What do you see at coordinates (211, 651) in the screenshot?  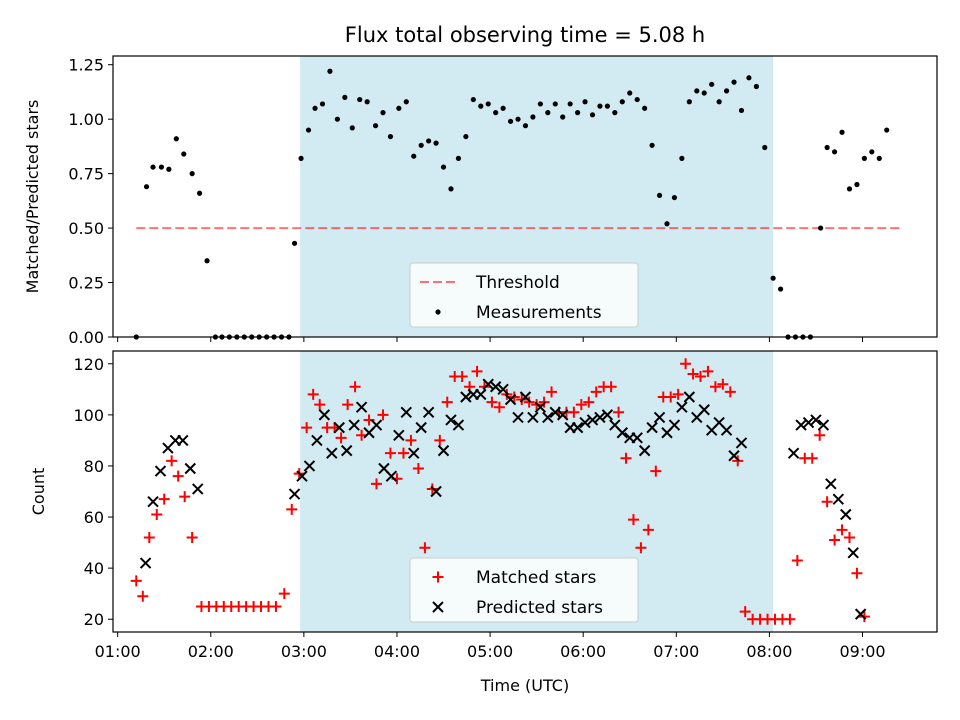 I see `x-tick-label: 02:00` at bounding box center [211, 651].